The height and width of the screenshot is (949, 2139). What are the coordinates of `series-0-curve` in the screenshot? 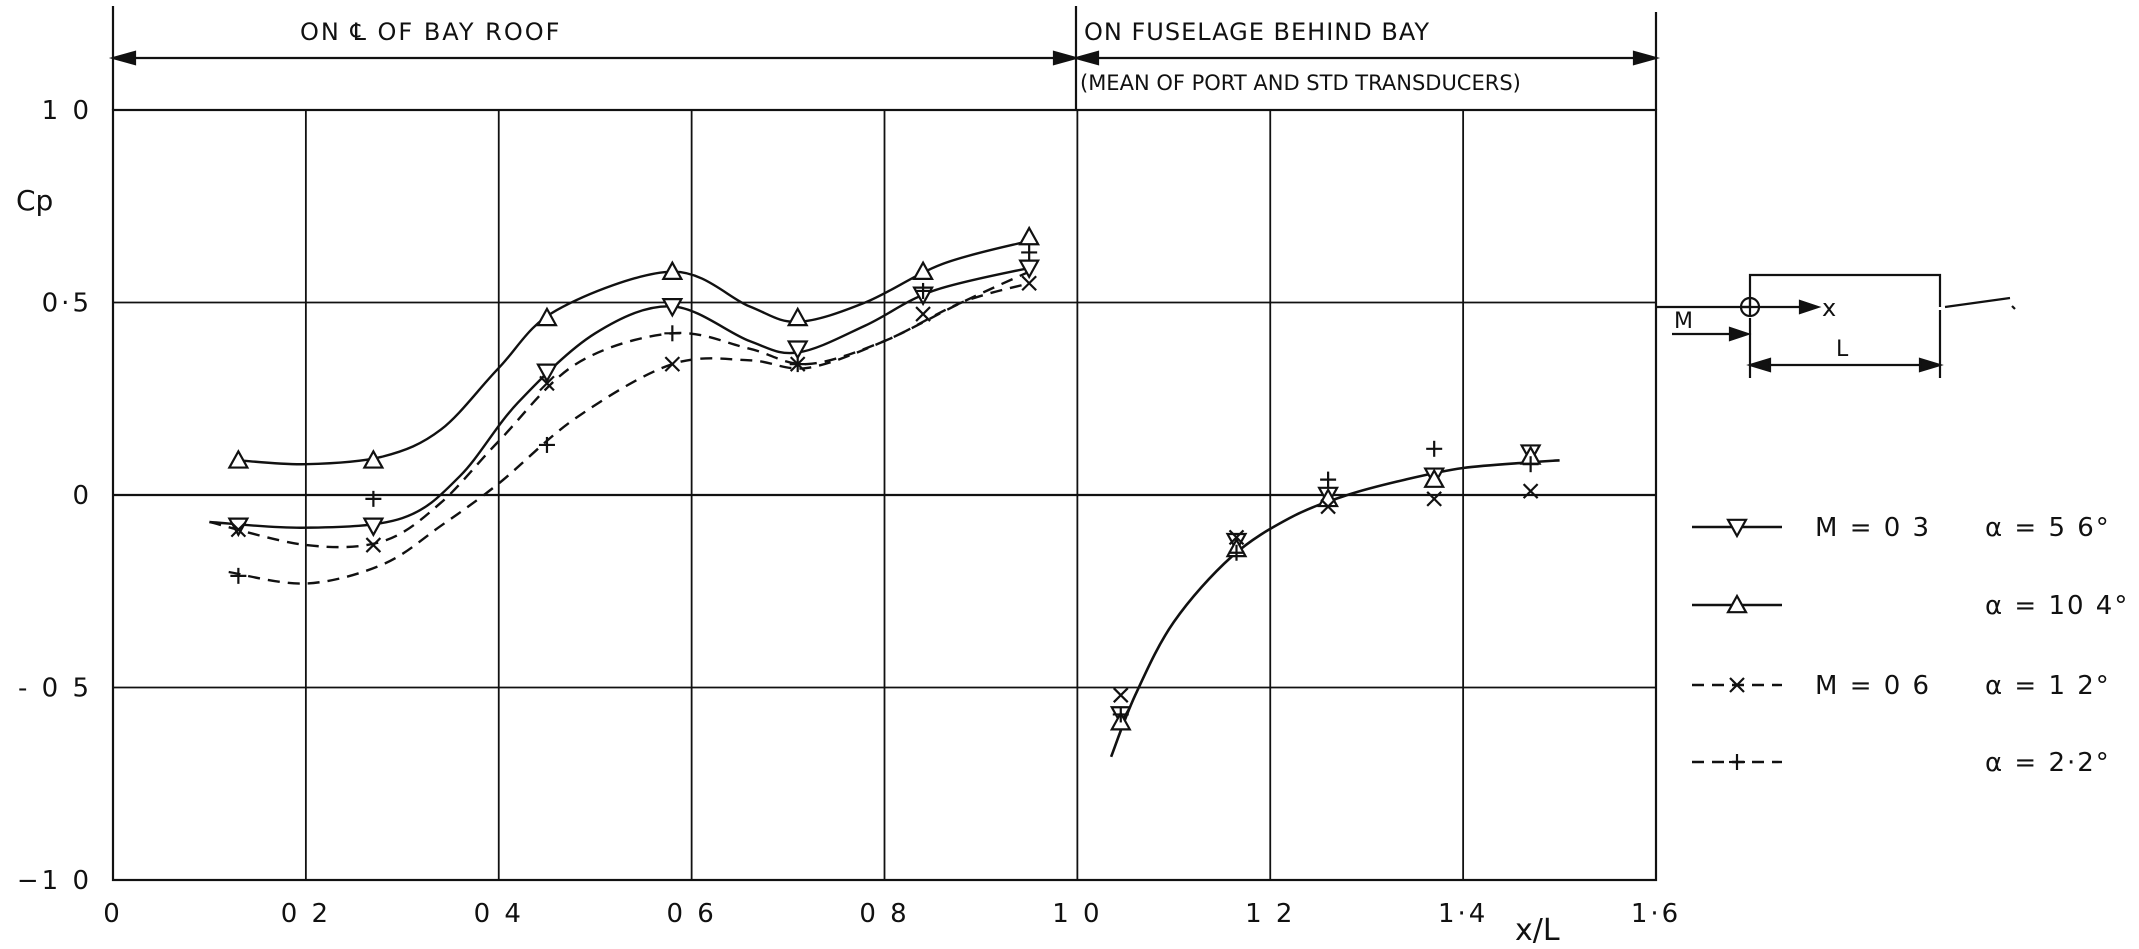 It's located at (619, 397).